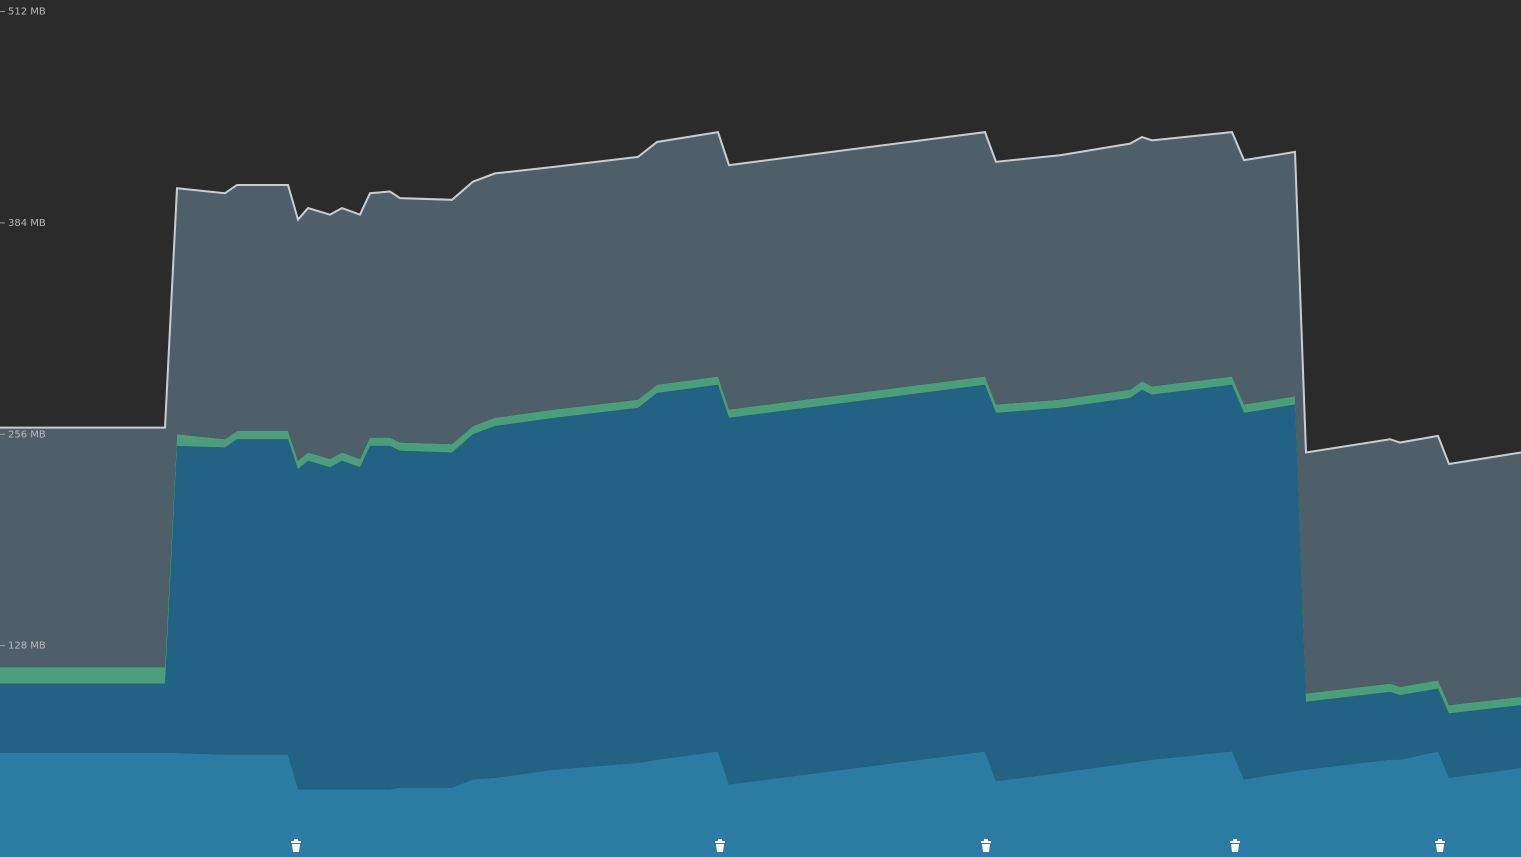 Image resolution: width=1521 pixels, height=857 pixels. Describe the element at coordinates (868, 845) in the screenshot. I see `gc-events` at that location.